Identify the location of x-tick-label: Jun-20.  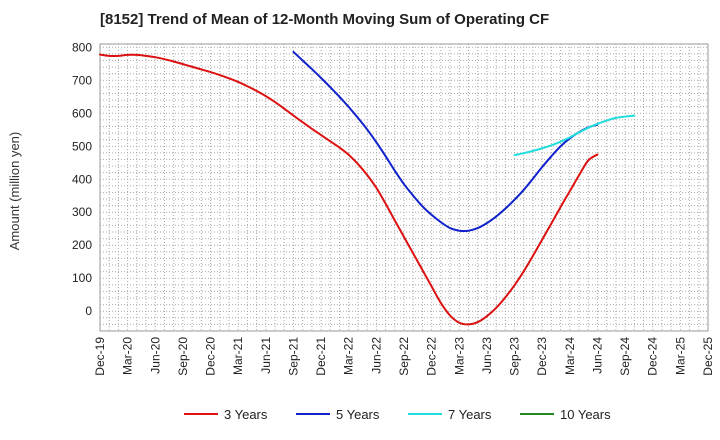
(155, 355).